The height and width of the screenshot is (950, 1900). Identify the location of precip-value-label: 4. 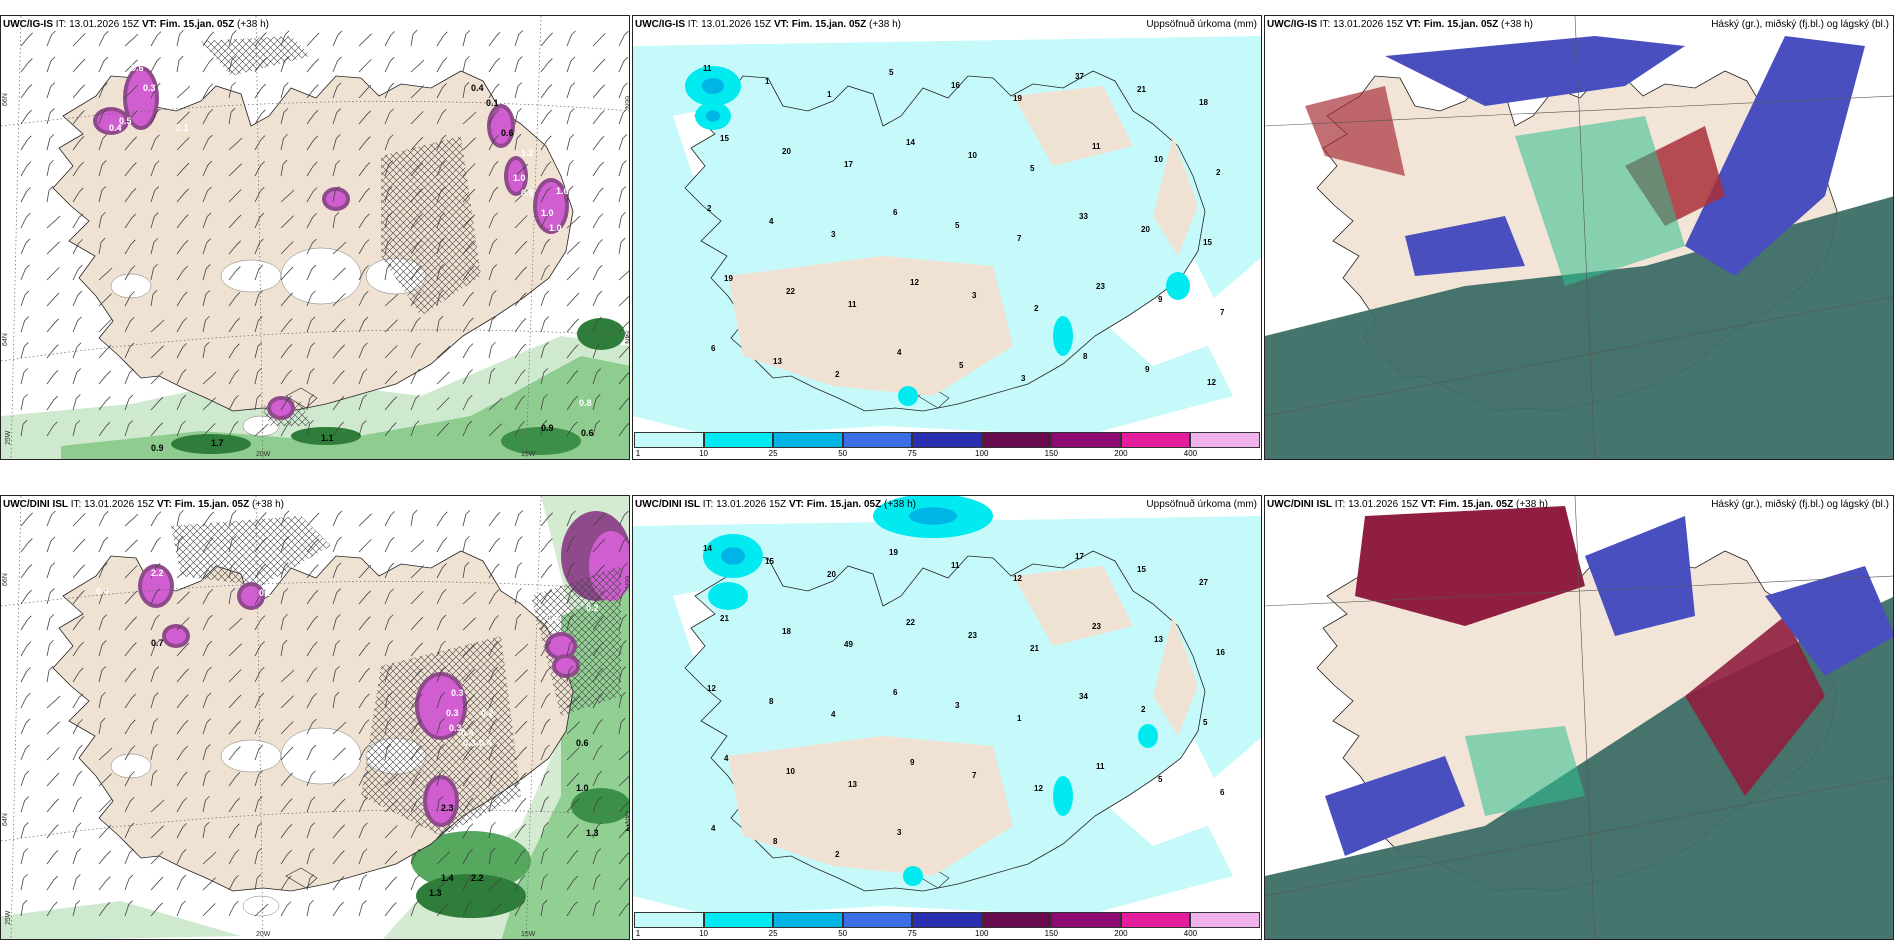
(713, 828).